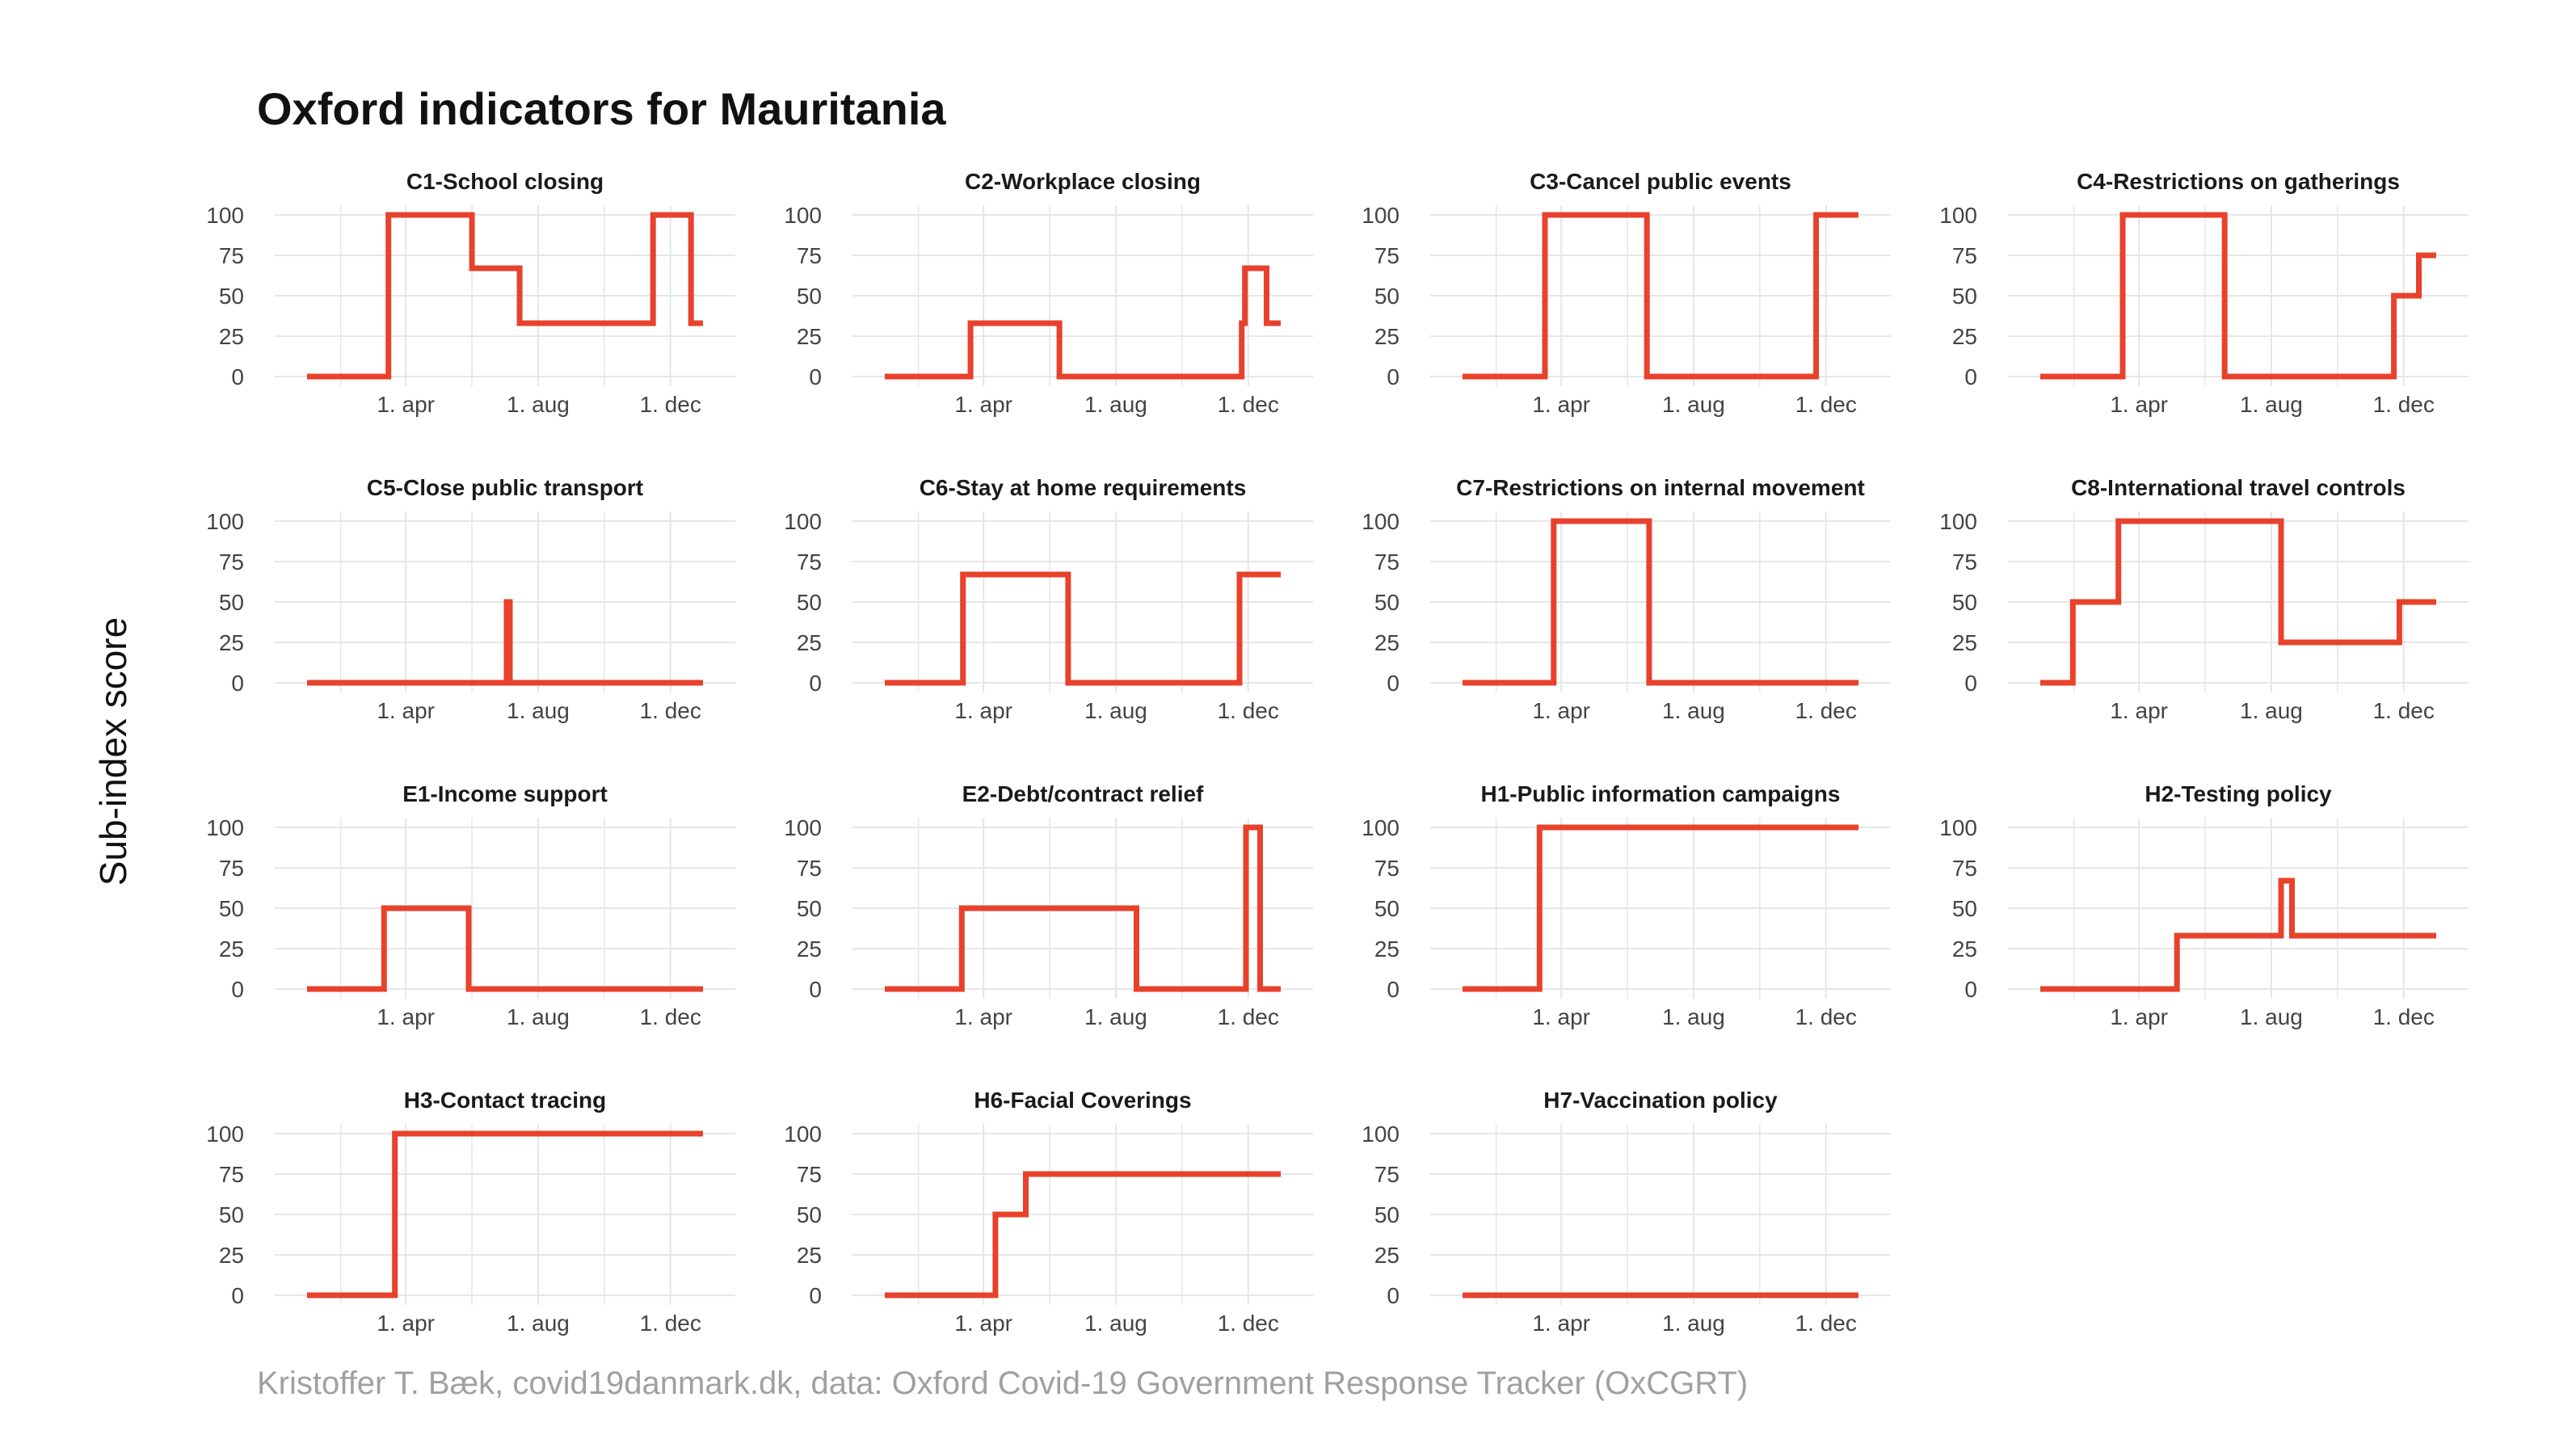  I want to click on panel-title: C8-International travel controls, so click(2238, 487).